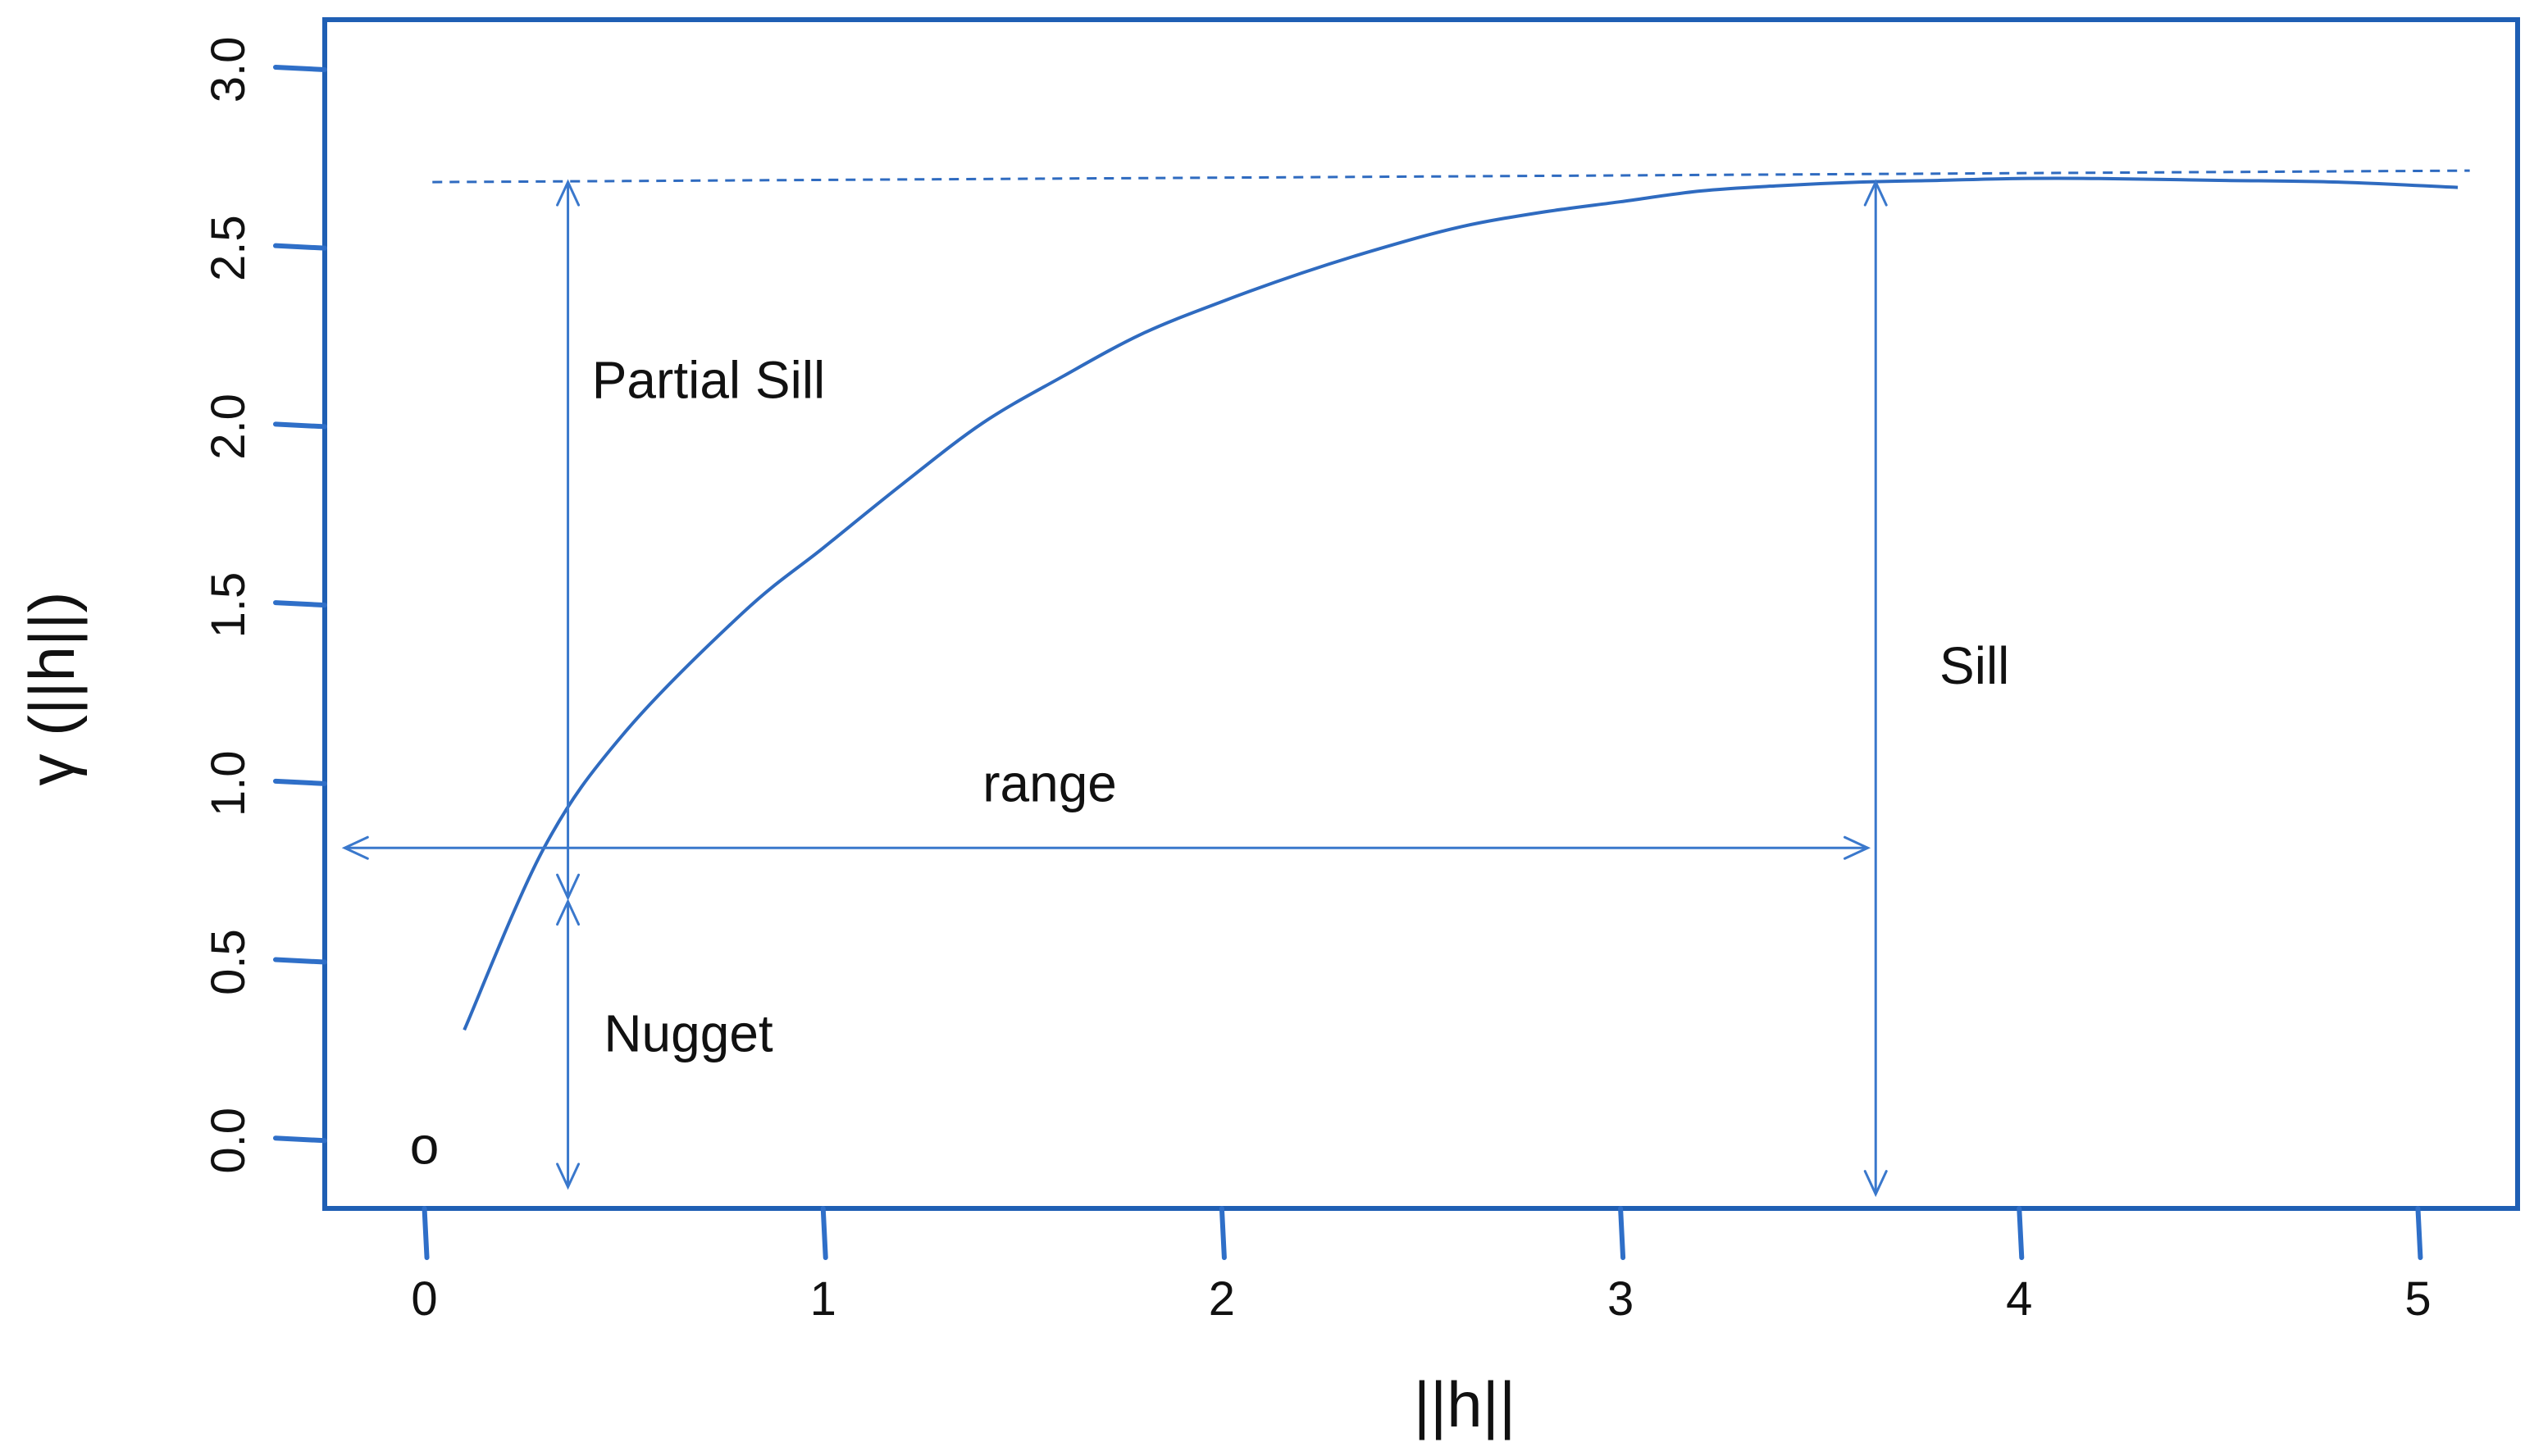  Describe the element at coordinates (355, 847) in the screenshot. I see `range-arrow-head-start` at that location.